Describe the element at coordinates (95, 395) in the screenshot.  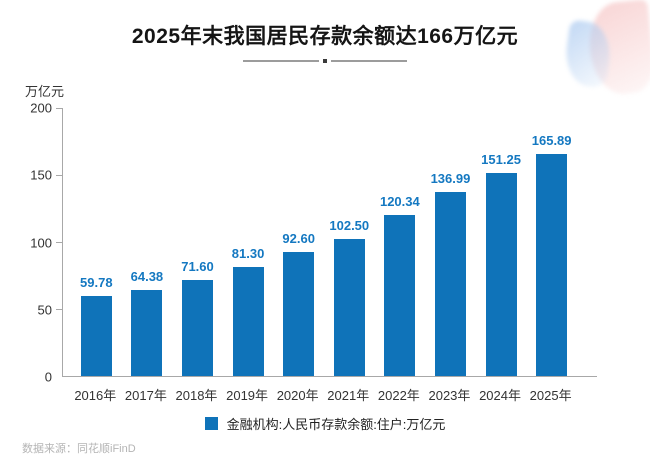
I see `x-tick-label: 2016年` at that location.